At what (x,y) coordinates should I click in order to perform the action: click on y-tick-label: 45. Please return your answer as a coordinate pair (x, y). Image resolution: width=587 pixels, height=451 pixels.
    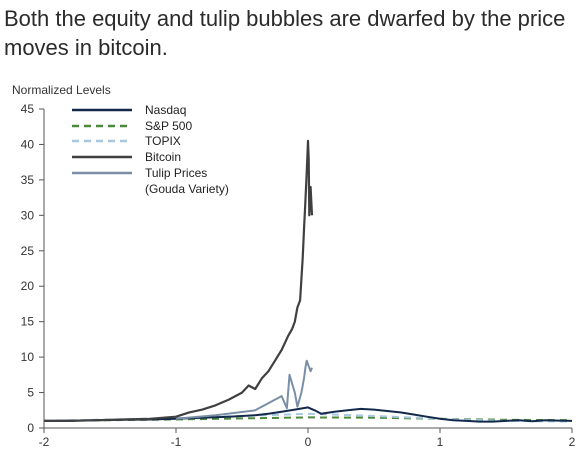
    Looking at the image, I should click on (28, 109).